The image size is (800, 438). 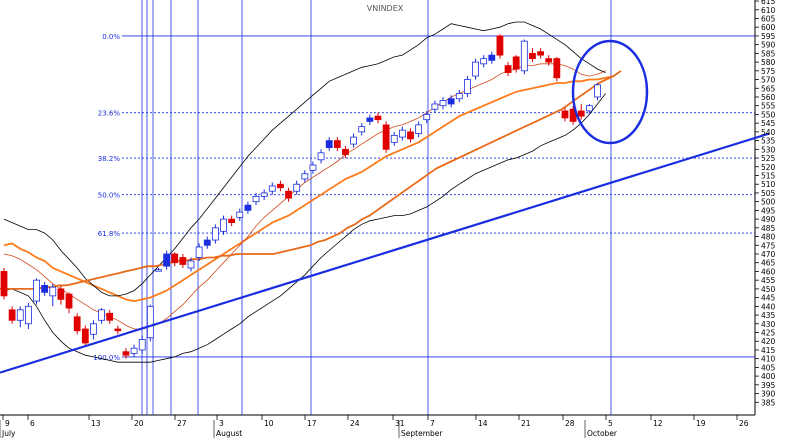 I want to click on y-tick-label: 460, so click(x=768, y=271).